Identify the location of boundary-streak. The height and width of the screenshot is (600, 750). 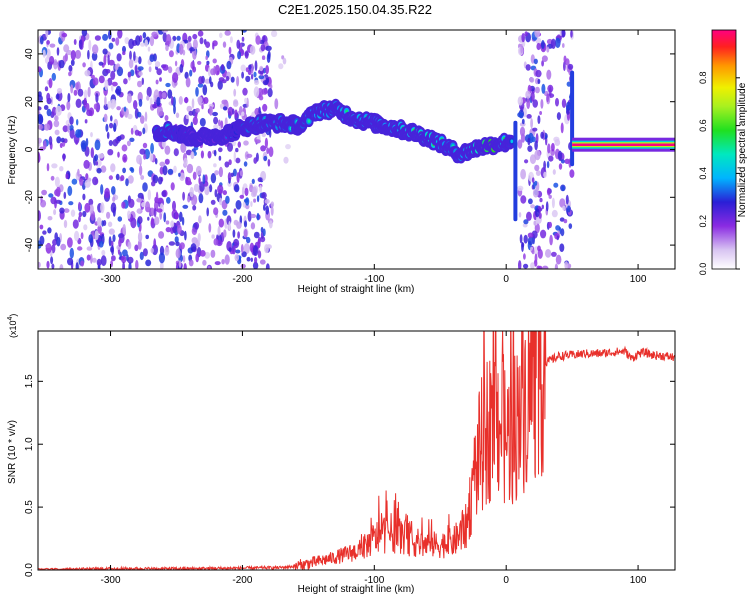
(515, 171).